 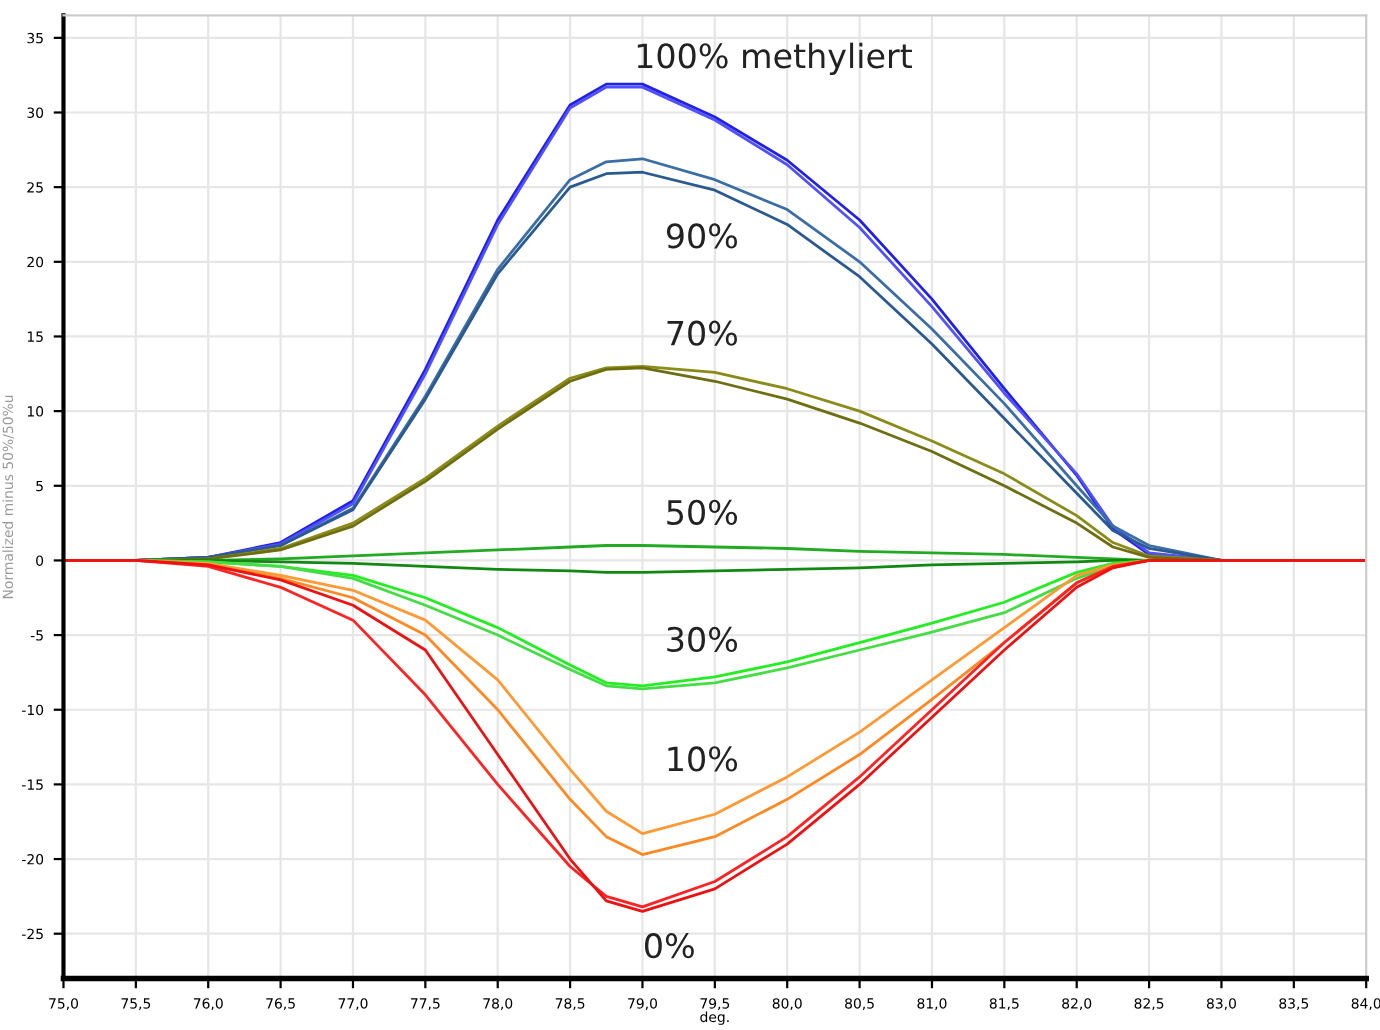 What do you see at coordinates (669, 946) in the screenshot?
I see `annotation: 0%` at bounding box center [669, 946].